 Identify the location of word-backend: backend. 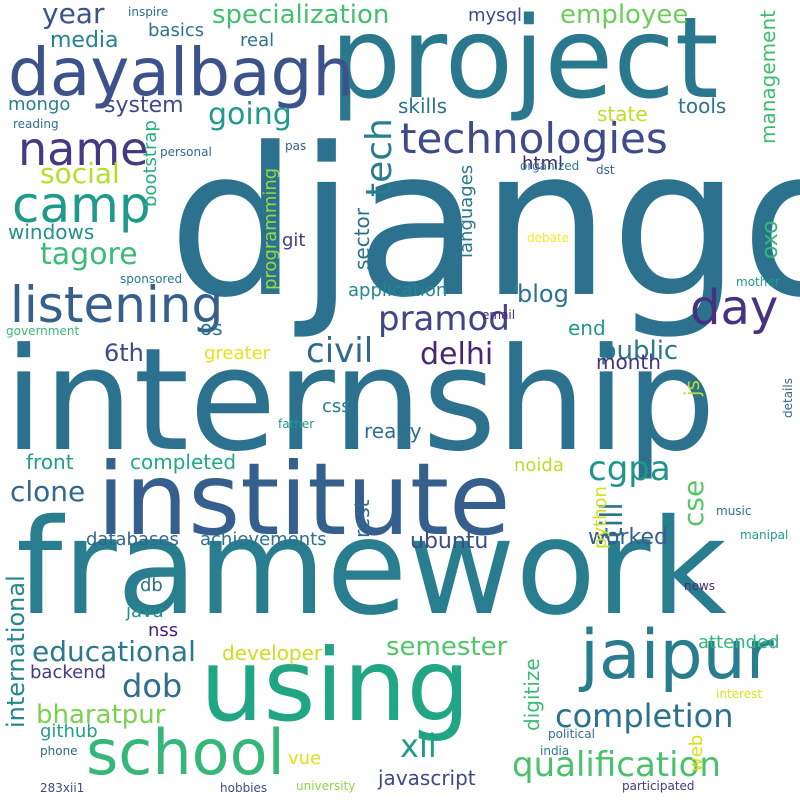
(68, 672).